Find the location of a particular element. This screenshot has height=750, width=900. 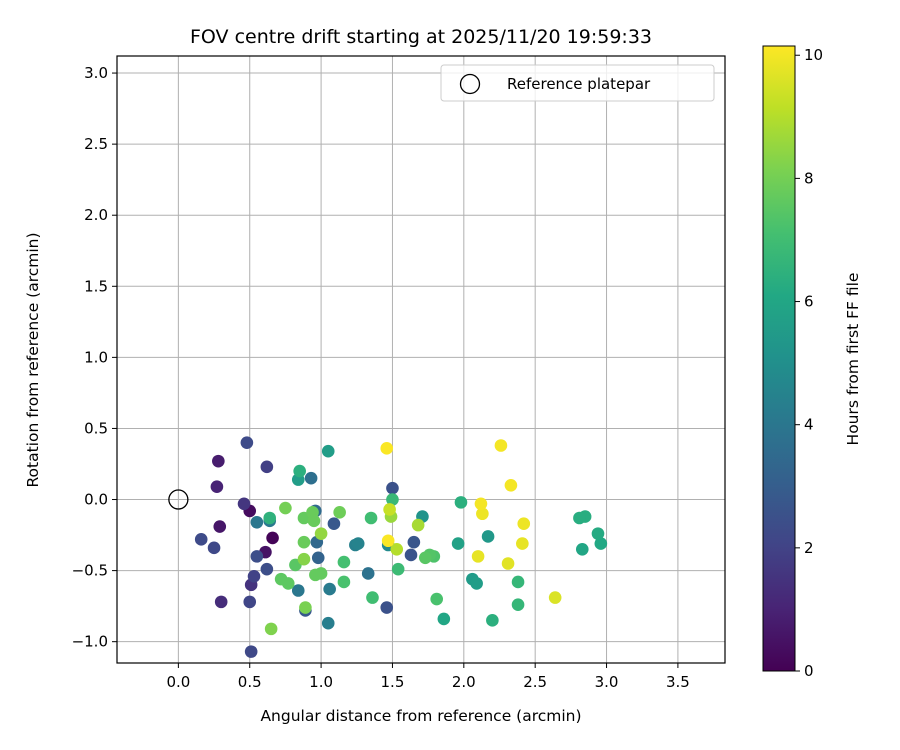

colorbar-tick-label: 8 is located at coordinates (809, 178).